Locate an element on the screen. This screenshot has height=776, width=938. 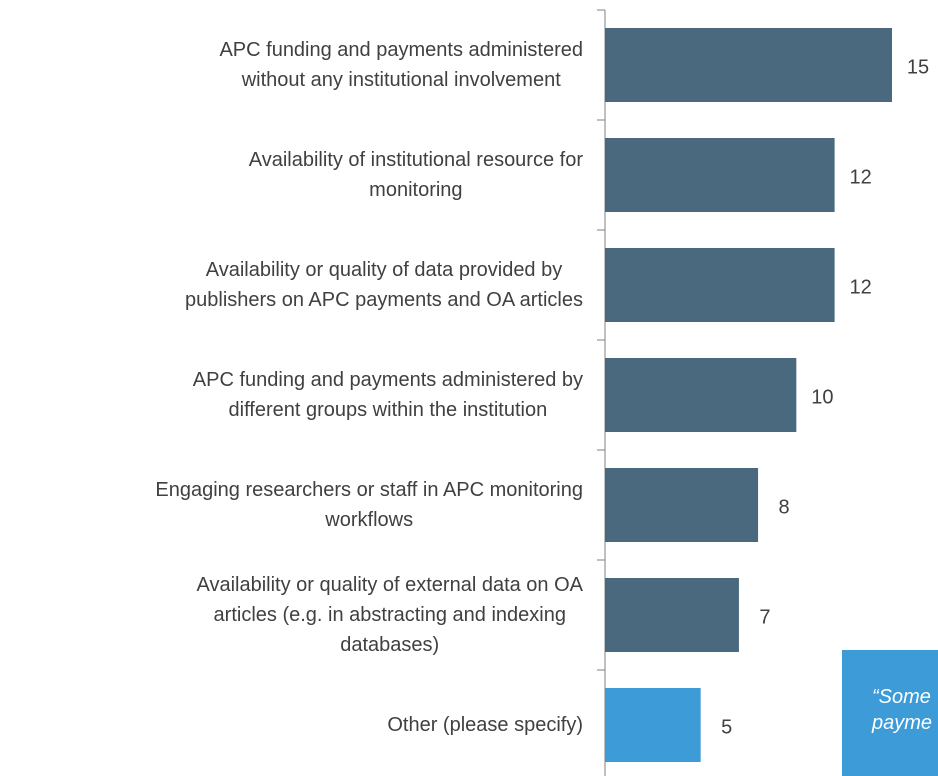
value-label: 7 is located at coordinates (764, 617).